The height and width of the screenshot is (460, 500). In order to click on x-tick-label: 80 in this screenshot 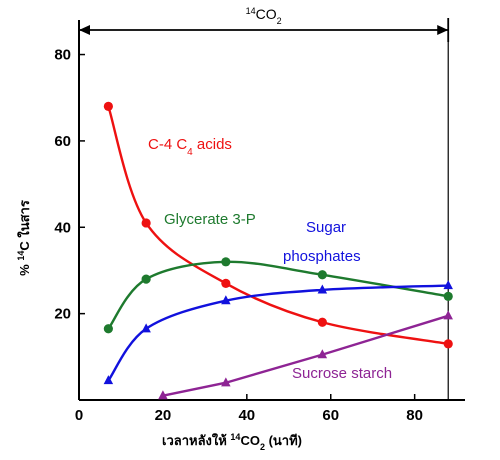, I will do `click(414, 415)`.